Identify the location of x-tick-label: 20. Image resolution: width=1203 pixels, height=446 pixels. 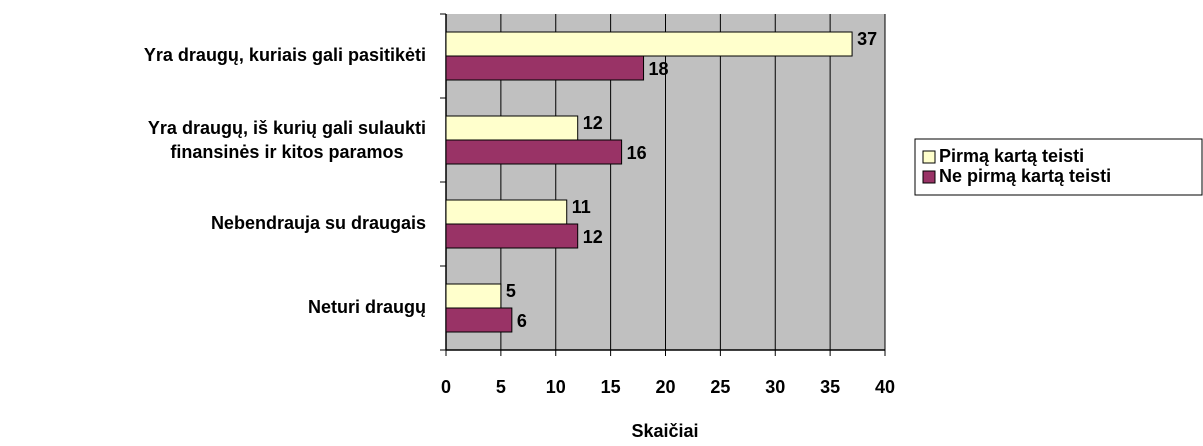
(665, 387).